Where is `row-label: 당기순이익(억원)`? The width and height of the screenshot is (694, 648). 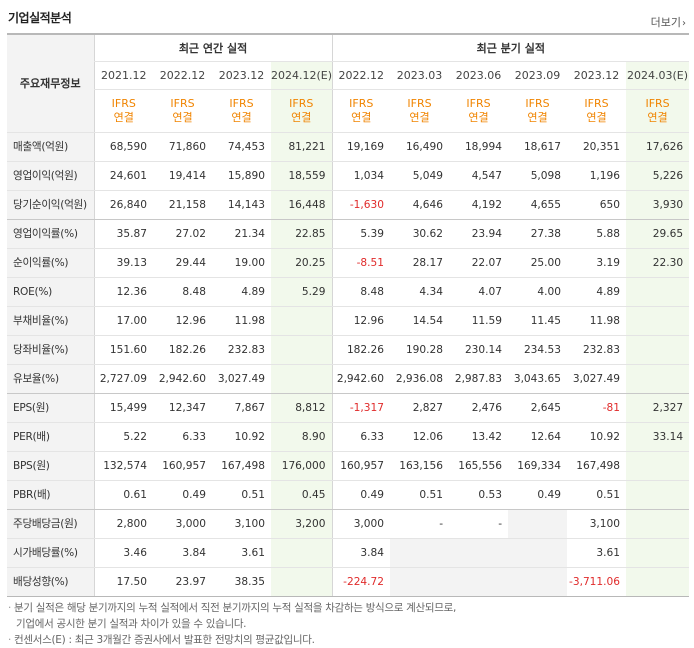 row-label: 당기순이익(억원) is located at coordinates (50, 205).